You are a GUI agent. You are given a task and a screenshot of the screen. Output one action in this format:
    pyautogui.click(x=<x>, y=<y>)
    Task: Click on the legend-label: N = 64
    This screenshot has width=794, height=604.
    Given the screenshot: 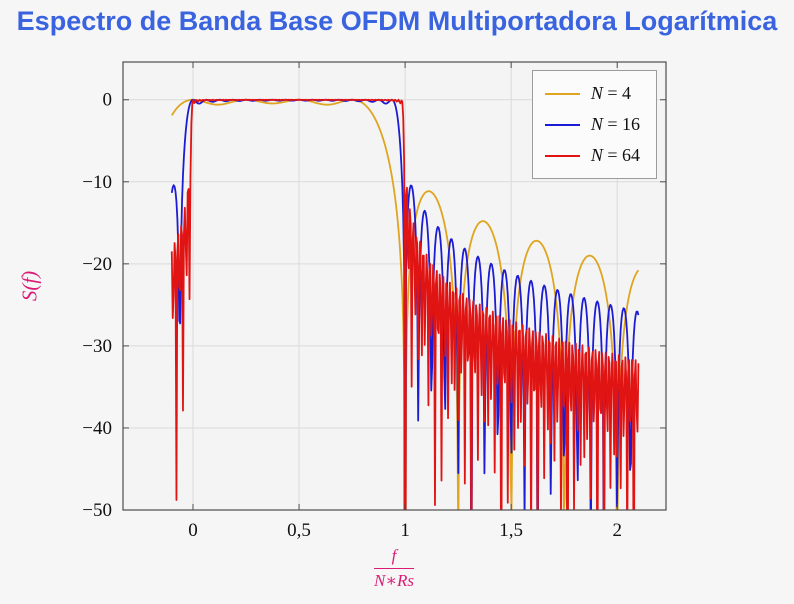 What is the action you would take?
    pyautogui.click(x=615, y=155)
    